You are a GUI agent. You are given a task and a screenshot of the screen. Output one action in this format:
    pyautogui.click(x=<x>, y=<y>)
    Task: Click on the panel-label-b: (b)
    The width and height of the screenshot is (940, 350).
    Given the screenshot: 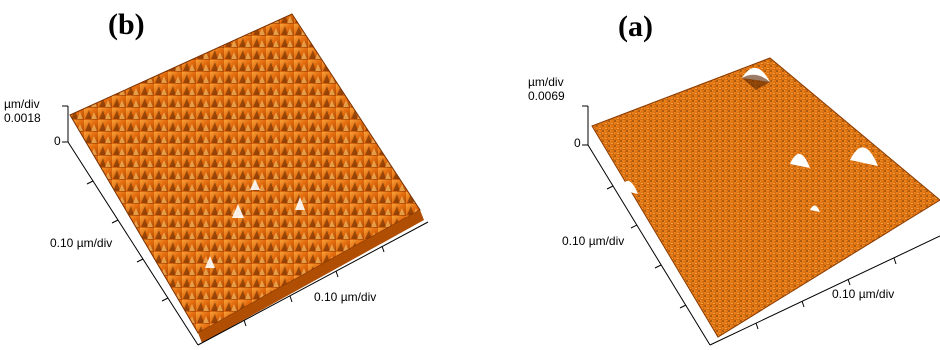 What is the action you would take?
    pyautogui.click(x=126, y=24)
    